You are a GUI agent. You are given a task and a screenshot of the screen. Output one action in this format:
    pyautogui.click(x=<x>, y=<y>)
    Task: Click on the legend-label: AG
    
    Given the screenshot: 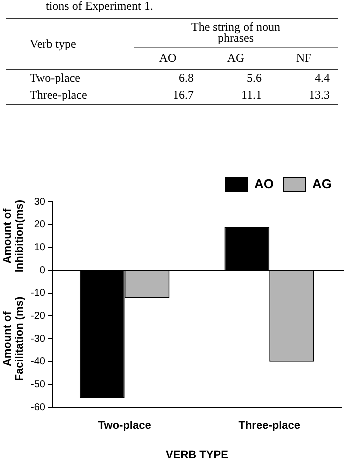 What is the action you would take?
    pyautogui.click(x=322, y=184)
    